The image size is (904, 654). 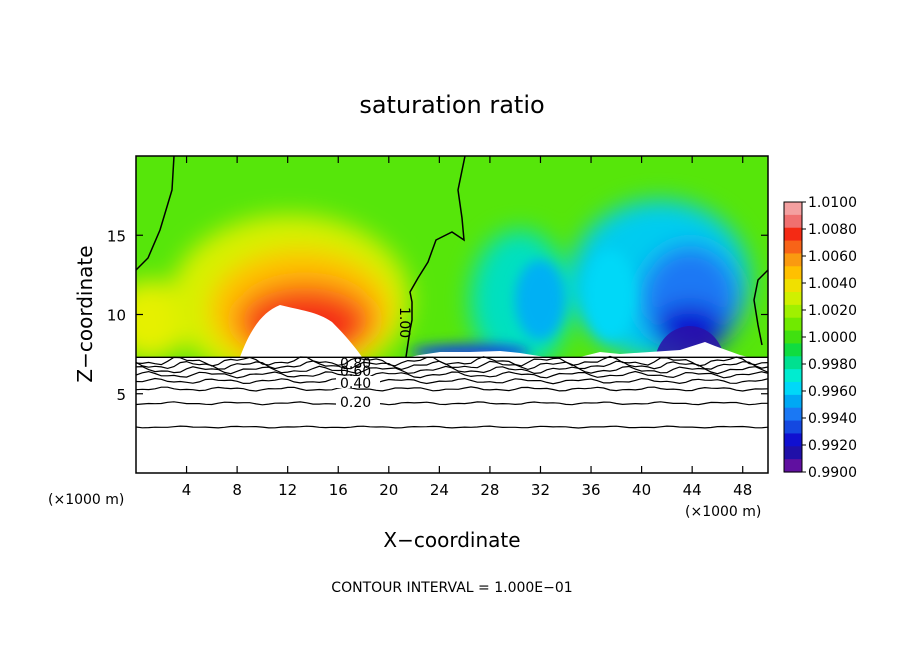 I want to click on colorbar-label: 1.0020, so click(x=832, y=311).